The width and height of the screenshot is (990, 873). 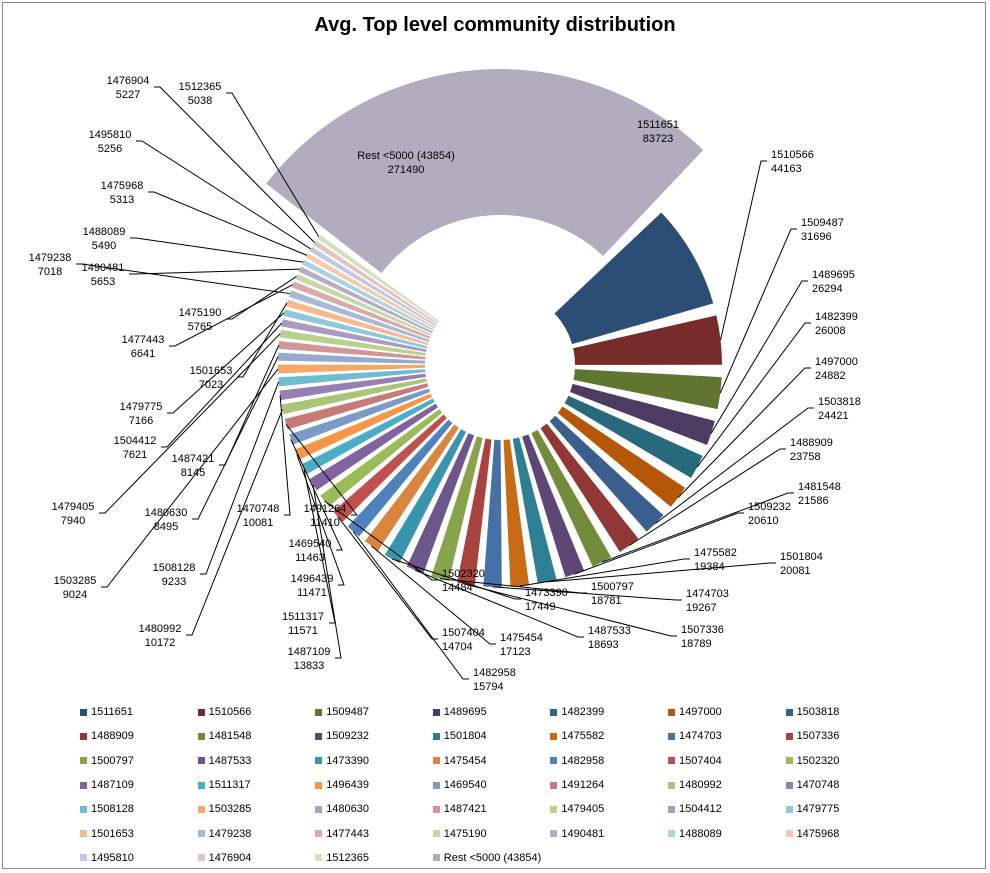 I want to click on data-label-value: 7940, so click(x=73, y=521).